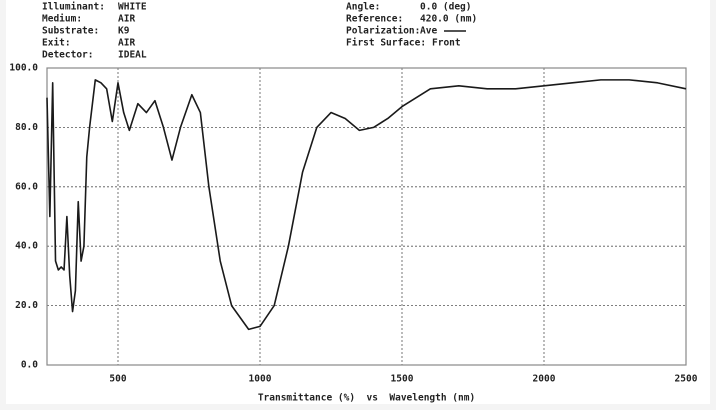 The height and width of the screenshot is (410, 716). Describe the element at coordinates (124, 31) in the screenshot. I see `info-value: K9` at that location.